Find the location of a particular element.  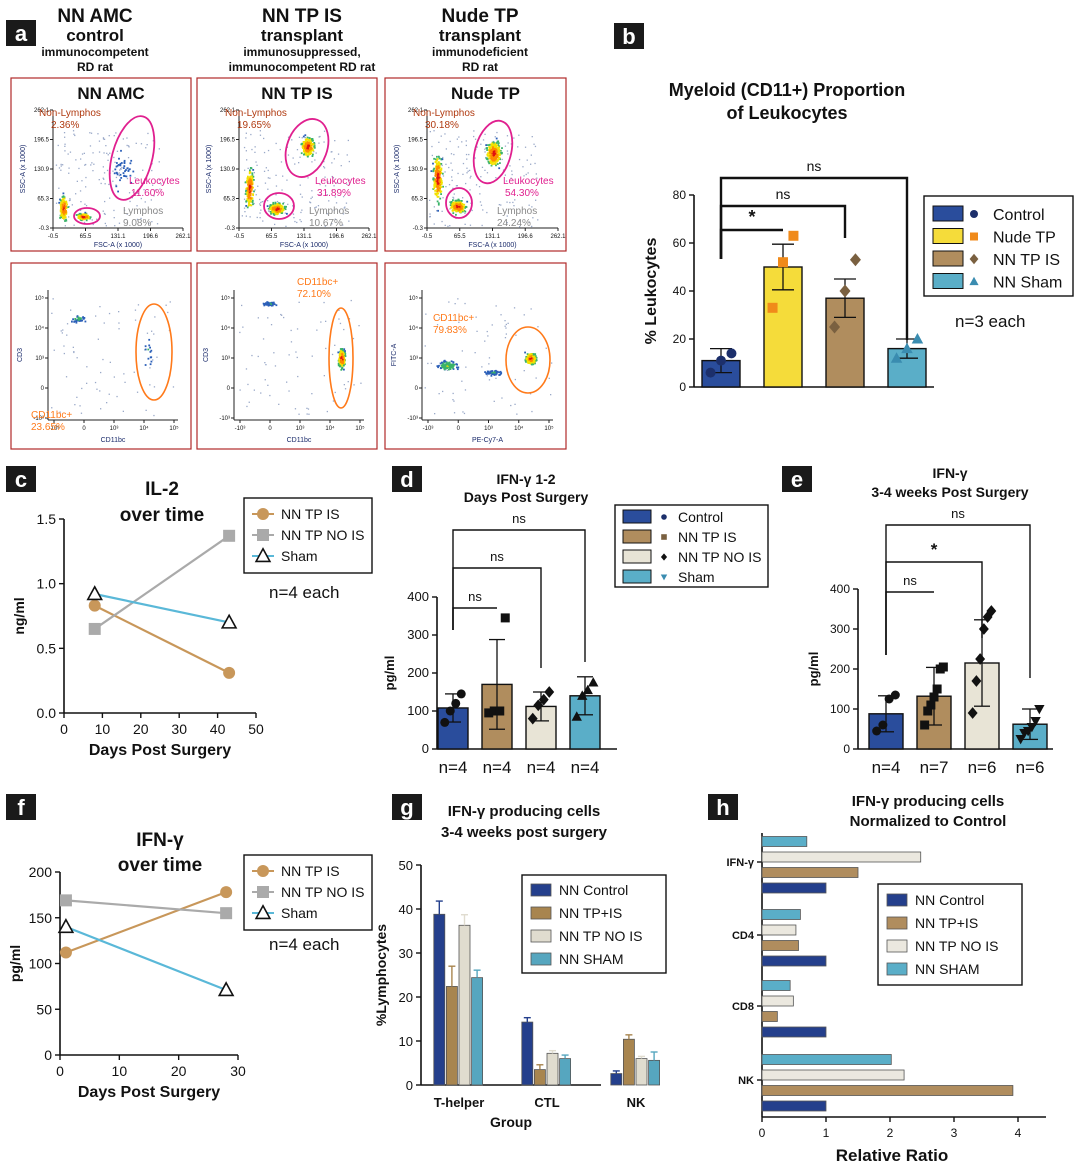

chart-title: IFN-γ 1-2 is located at coordinates (525, 479).